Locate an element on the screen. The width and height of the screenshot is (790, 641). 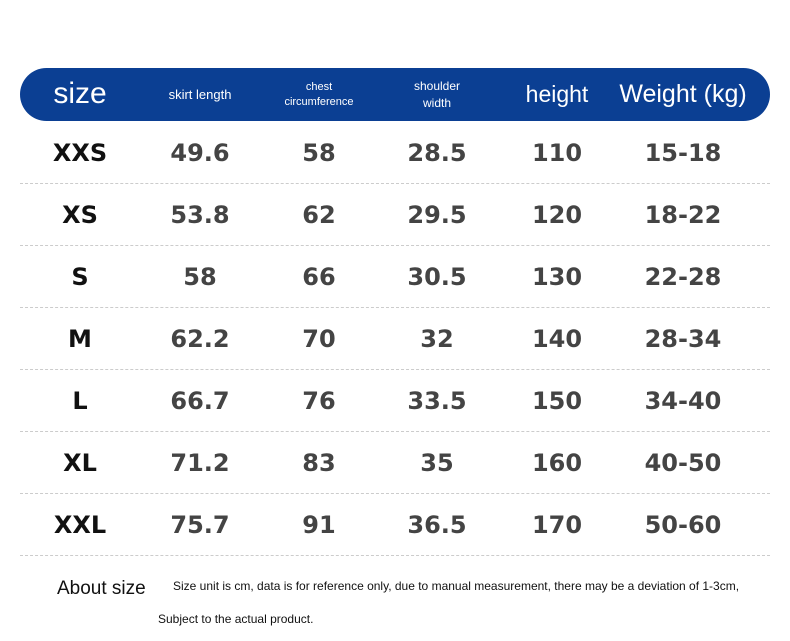
measurement: 32 is located at coordinates (437, 339).